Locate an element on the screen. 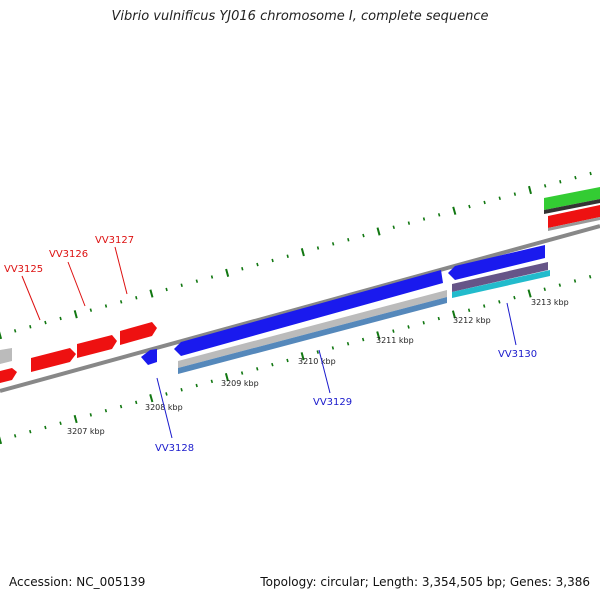  kbp-label: 3207 kbp is located at coordinates (86, 431).